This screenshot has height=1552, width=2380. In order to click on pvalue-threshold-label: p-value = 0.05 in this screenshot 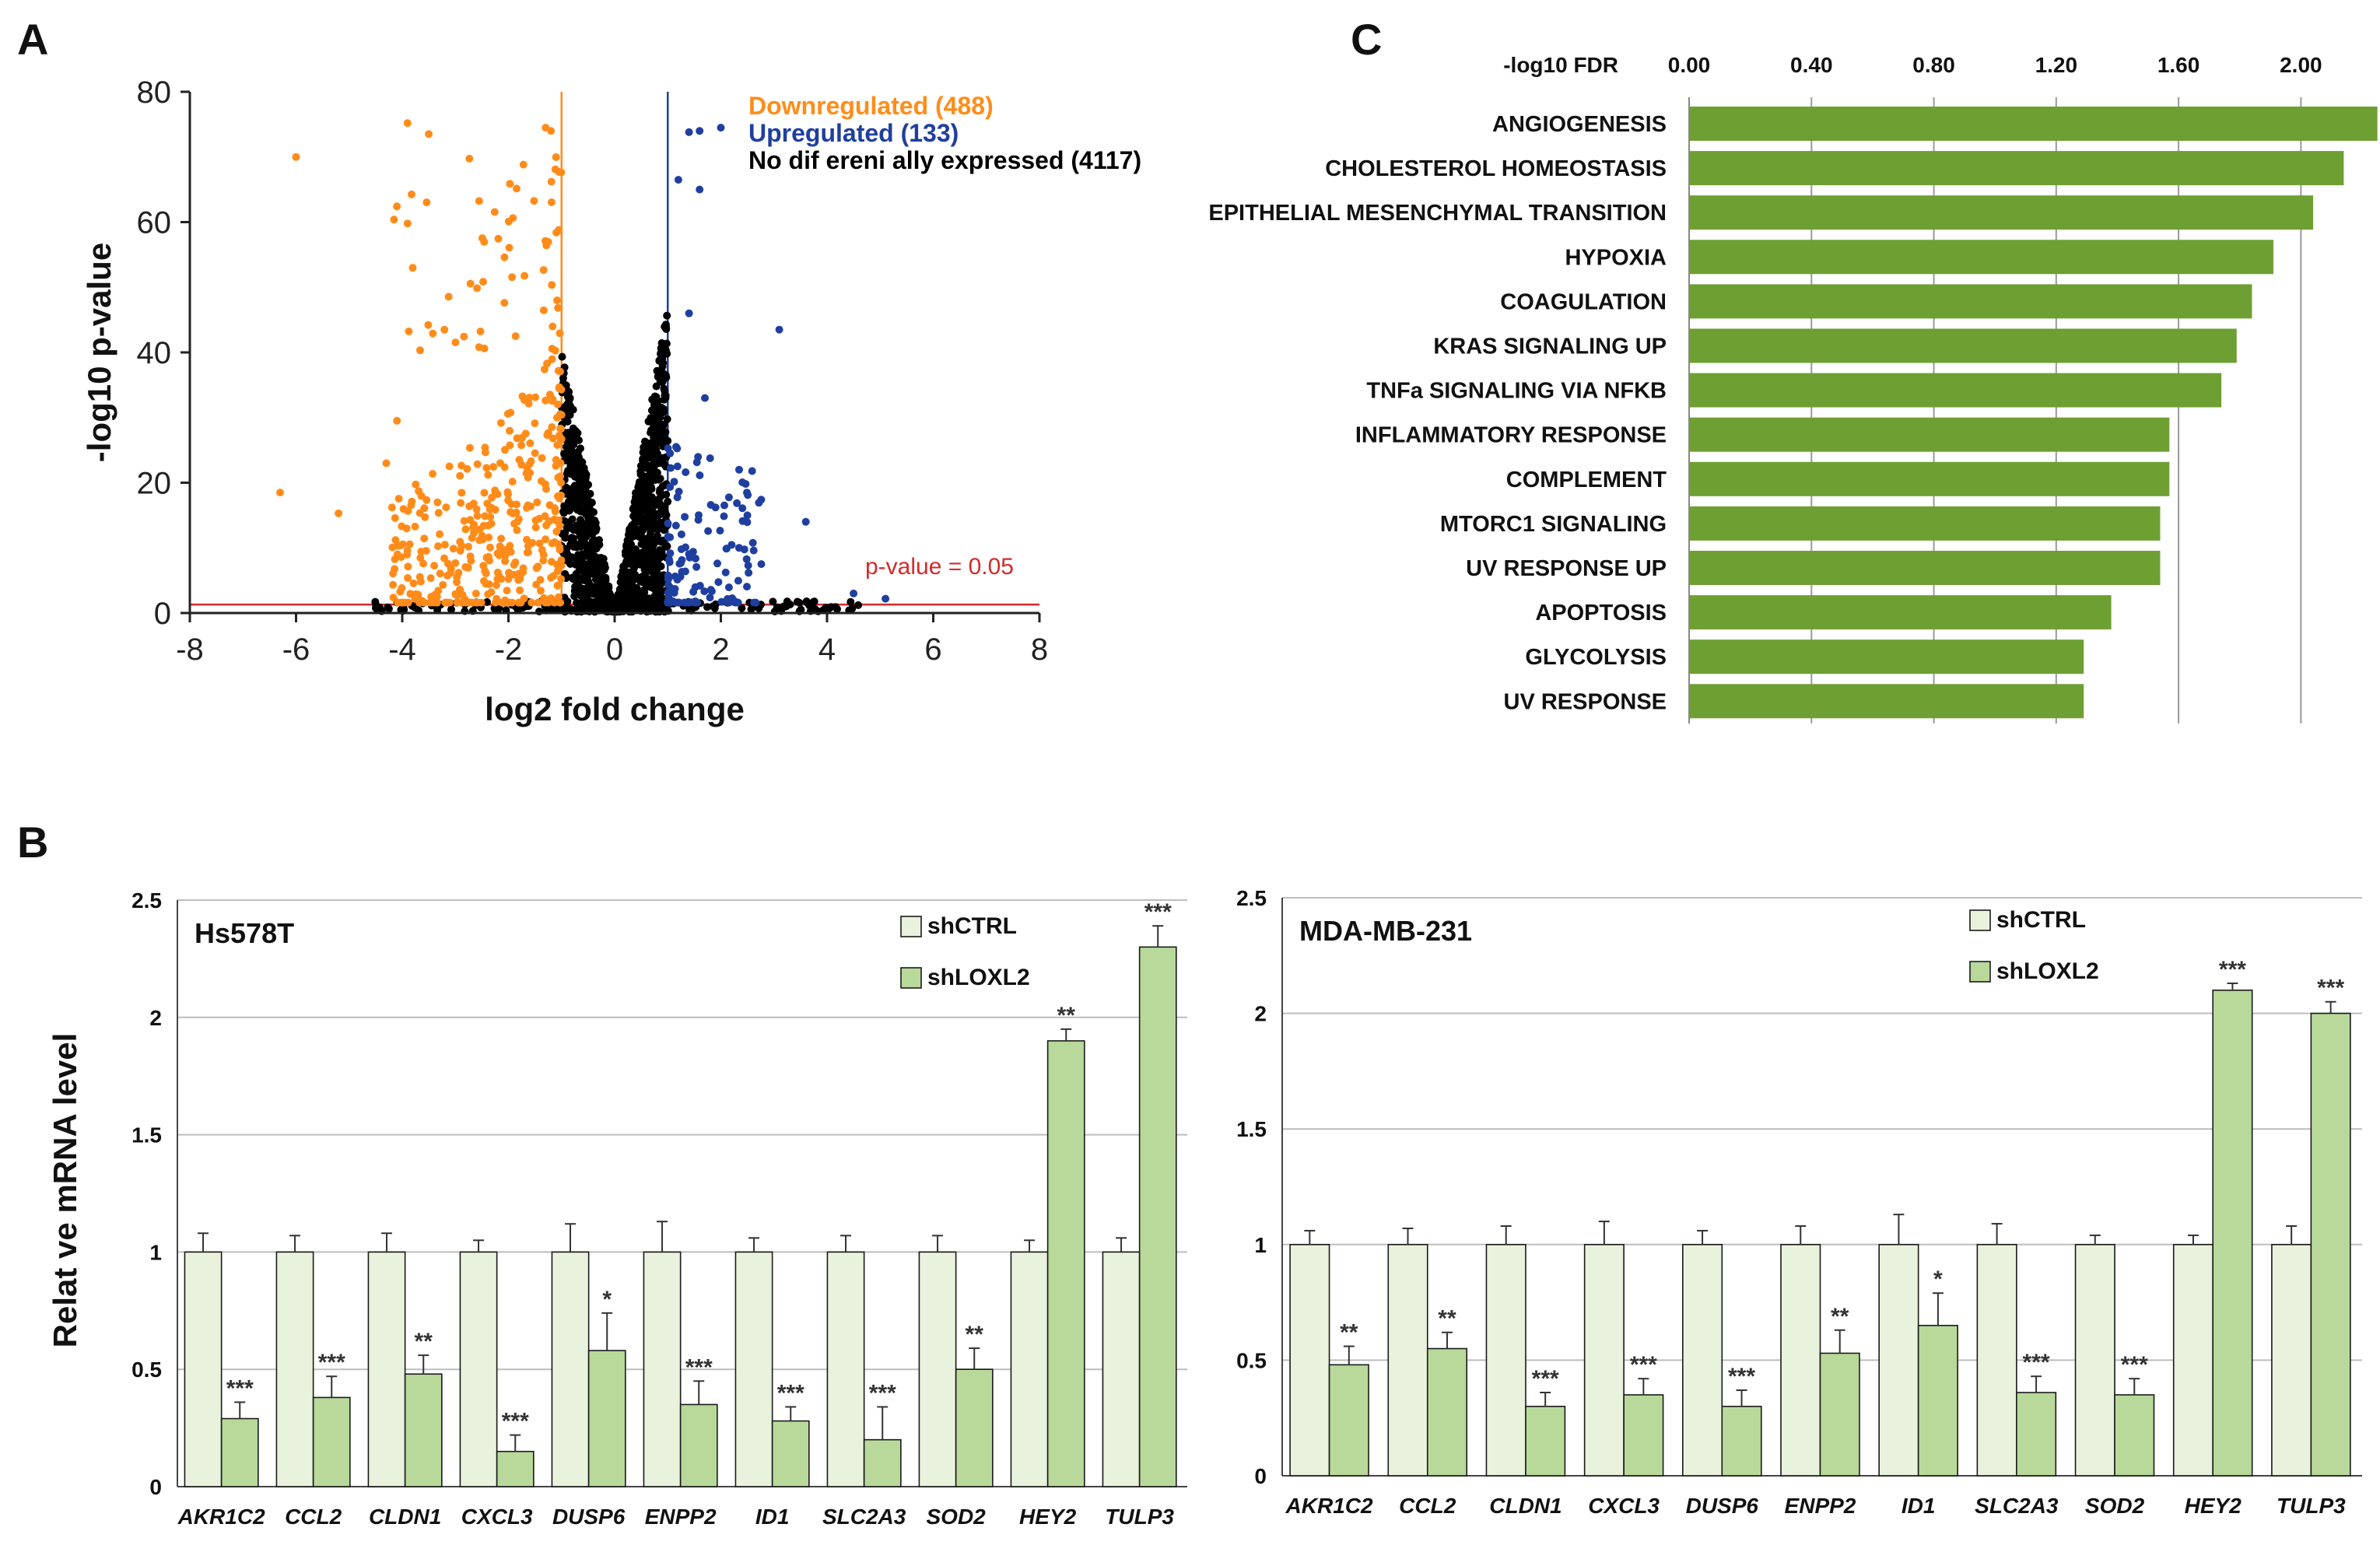, I will do `click(940, 567)`.